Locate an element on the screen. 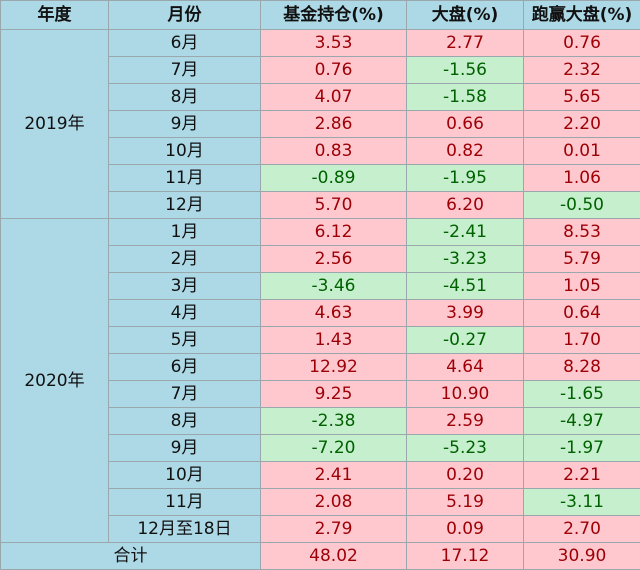 This screenshot has width=640, height=570. fund-holdings-cell: 12.92 is located at coordinates (334, 367).